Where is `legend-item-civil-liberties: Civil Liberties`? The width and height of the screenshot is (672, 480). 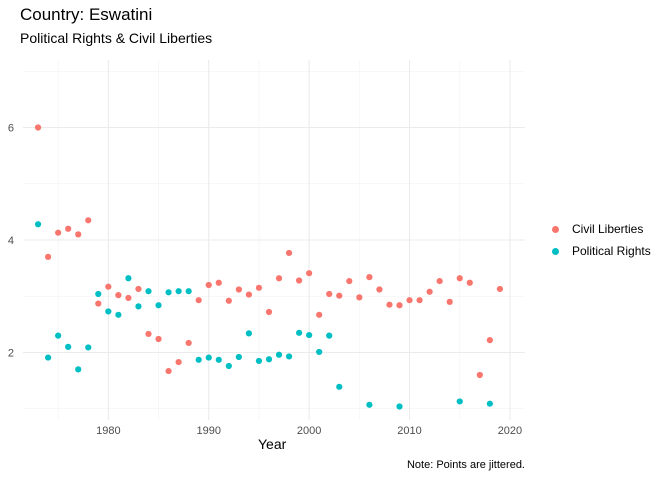
legend-item-civil-liberties: Civil Liberties is located at coordinates (601, 229).